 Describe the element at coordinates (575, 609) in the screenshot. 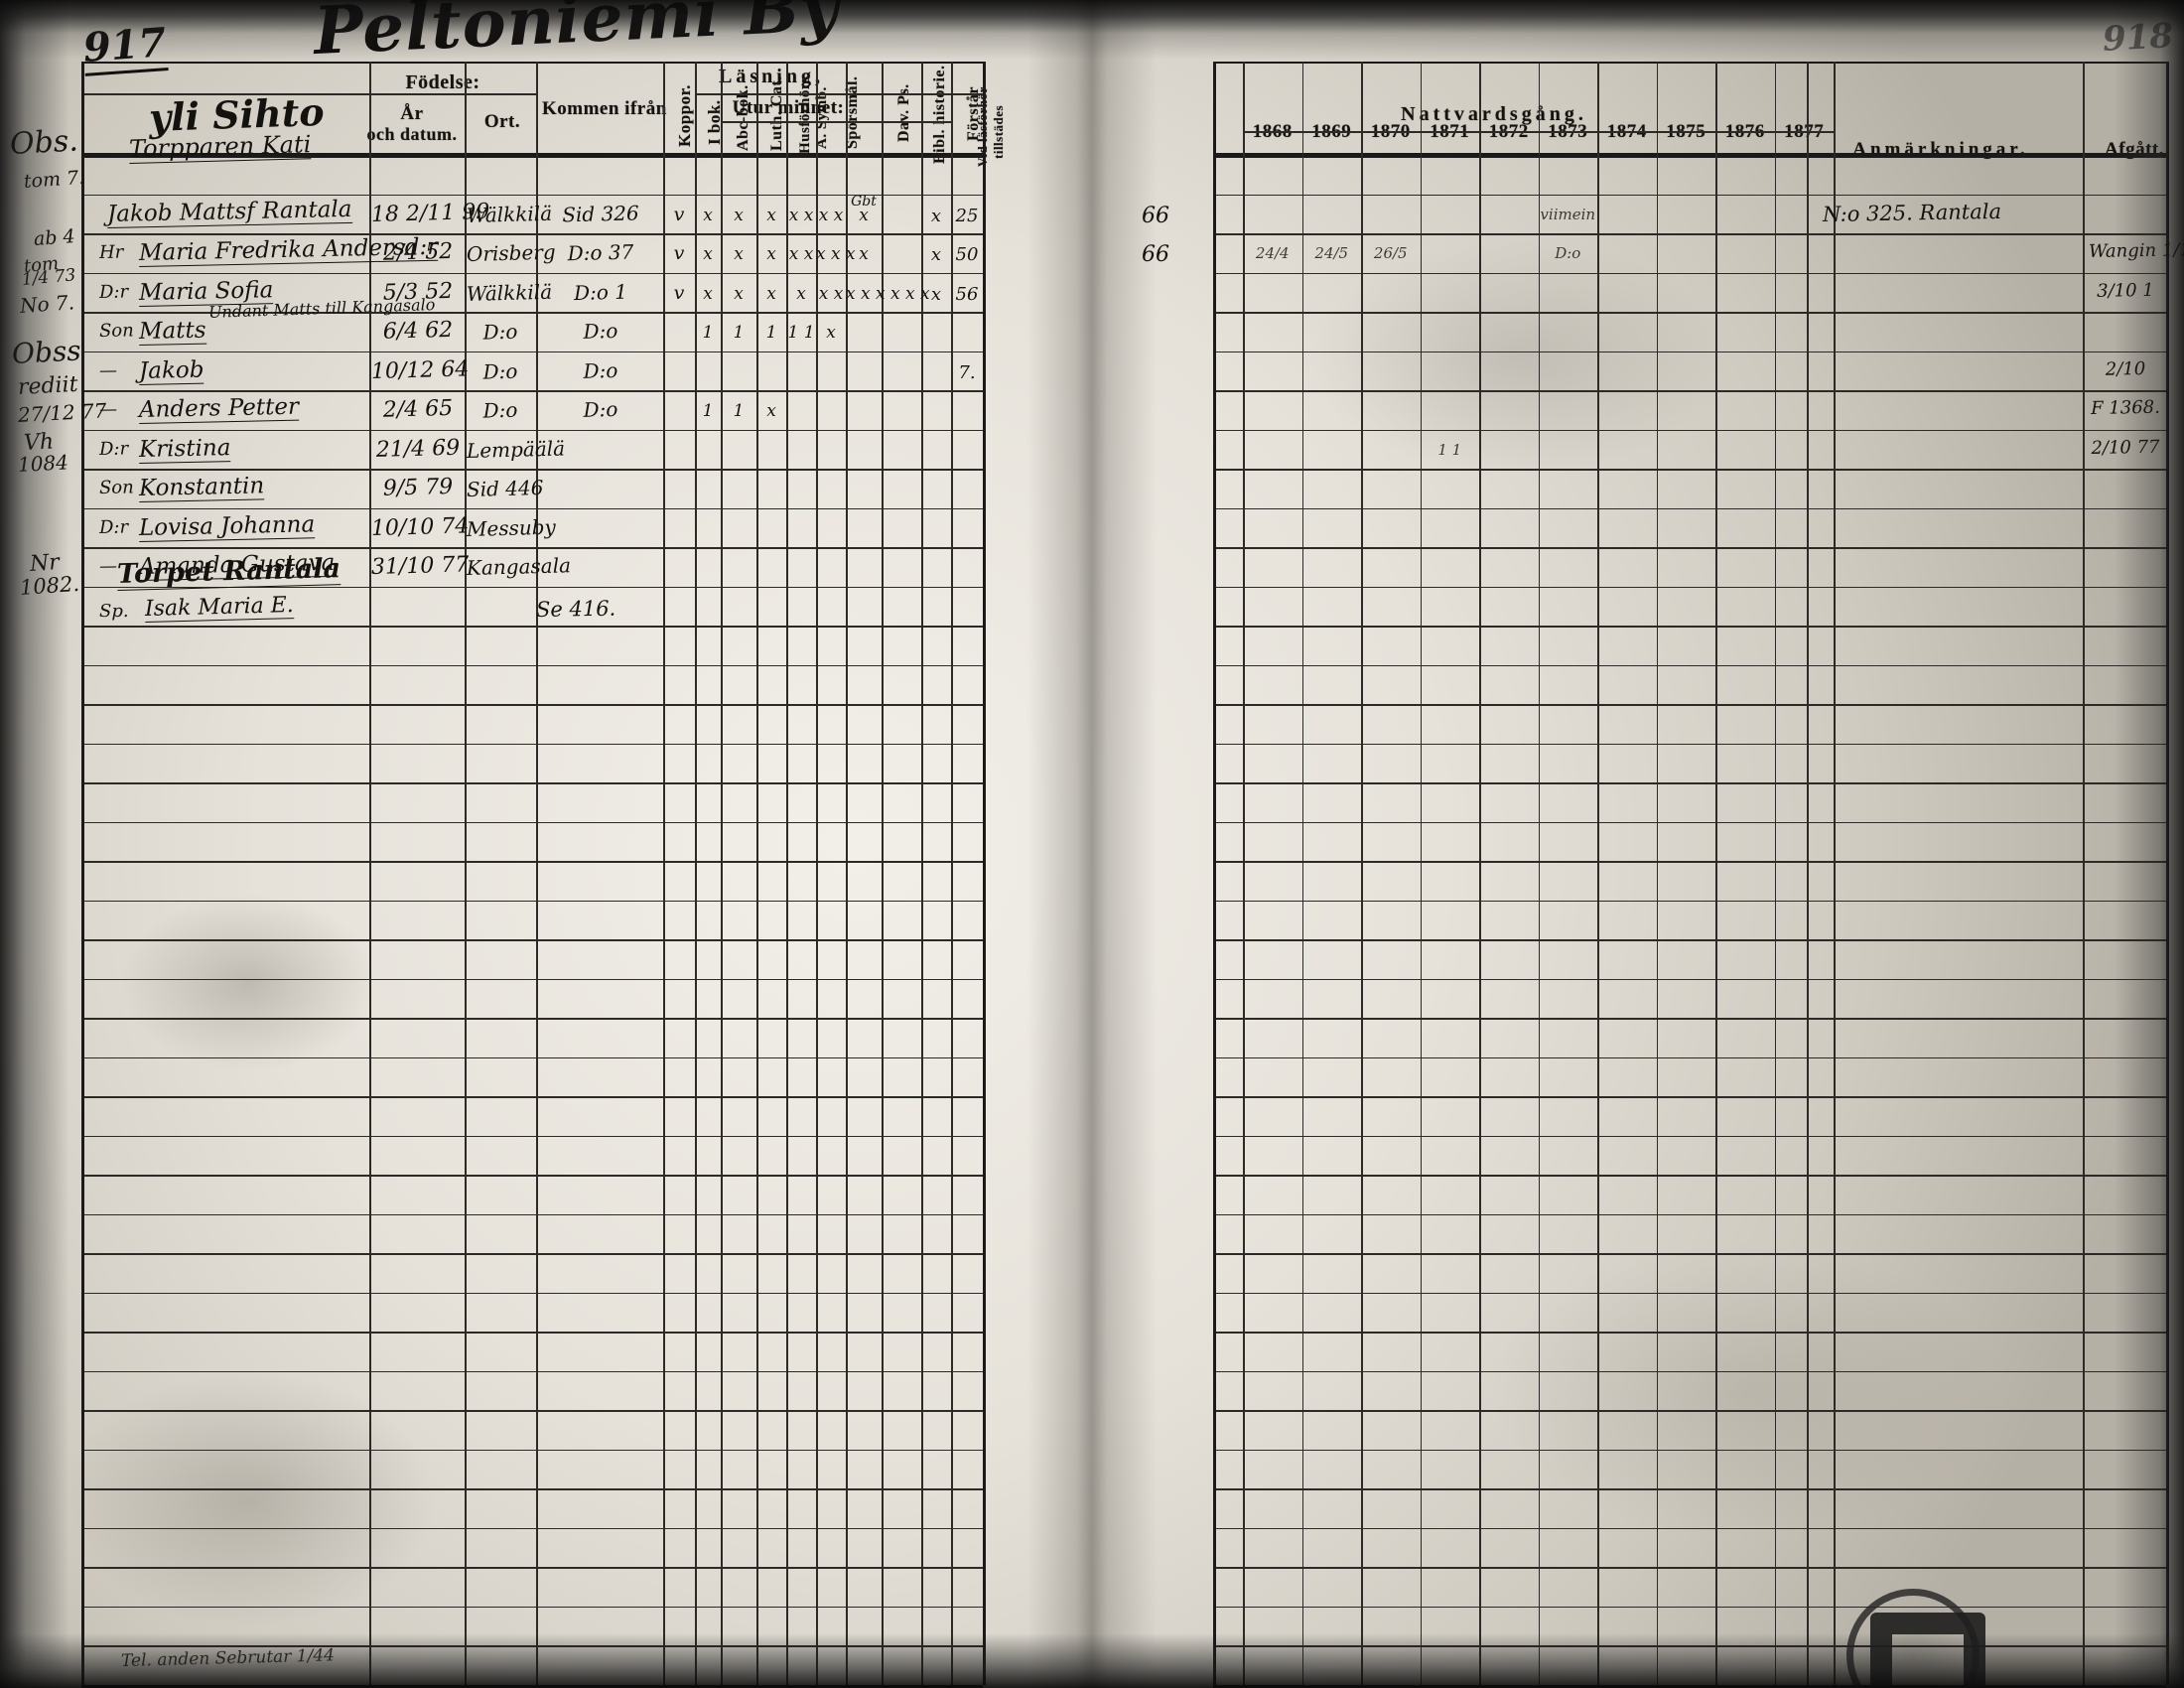

I see `subsection-entry-ref: Se 416.` at that location.